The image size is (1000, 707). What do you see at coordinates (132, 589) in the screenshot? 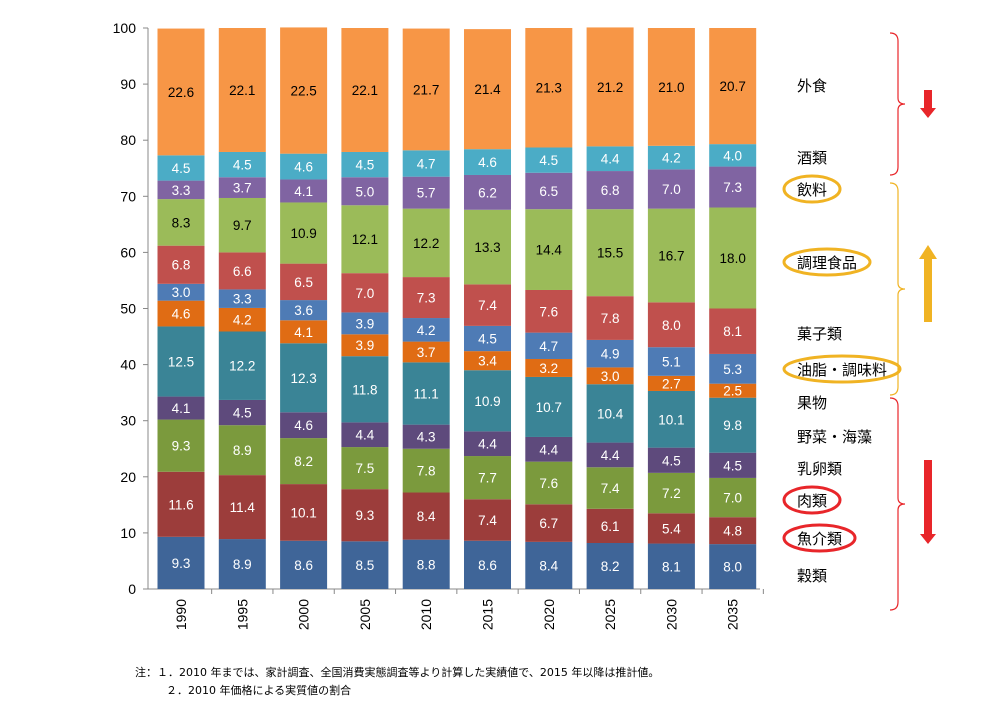
I see `y-tick-label: 0` at bounding box center [132, 589].